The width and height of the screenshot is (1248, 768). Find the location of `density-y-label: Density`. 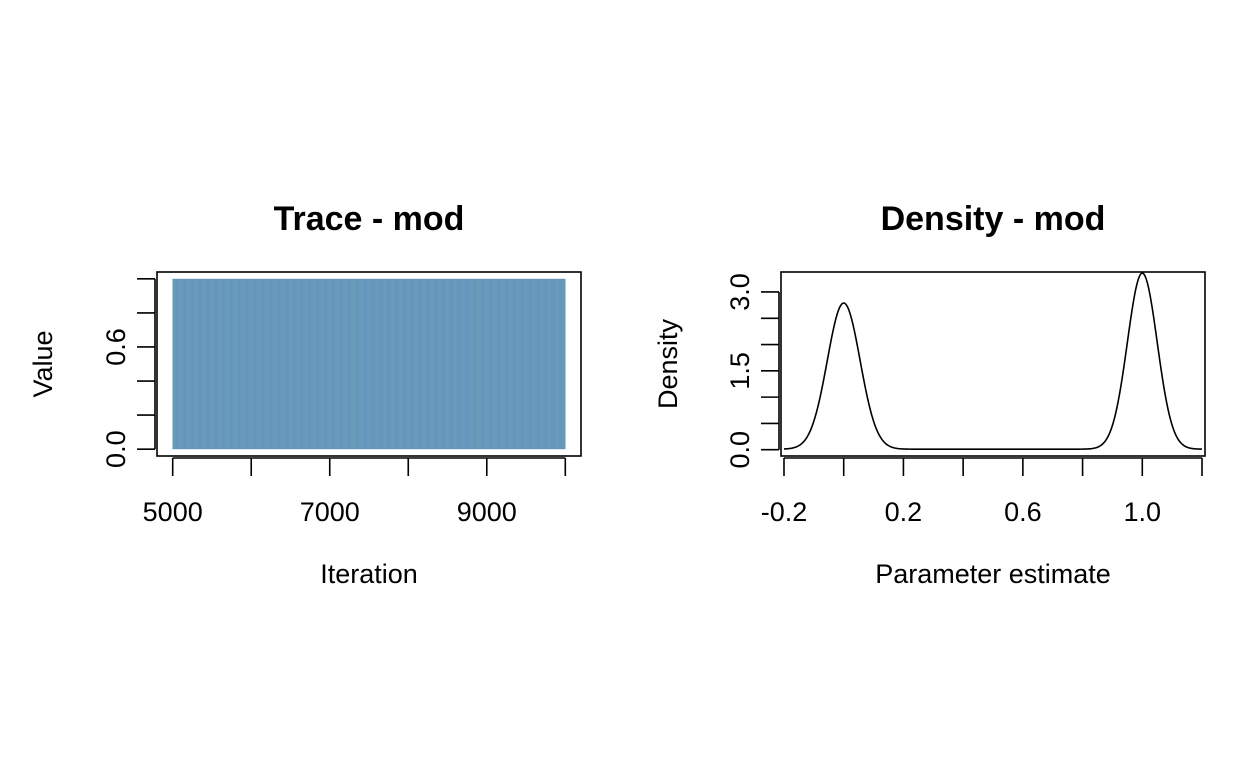

density-y-label: Density is located at coordinates (668, 363).